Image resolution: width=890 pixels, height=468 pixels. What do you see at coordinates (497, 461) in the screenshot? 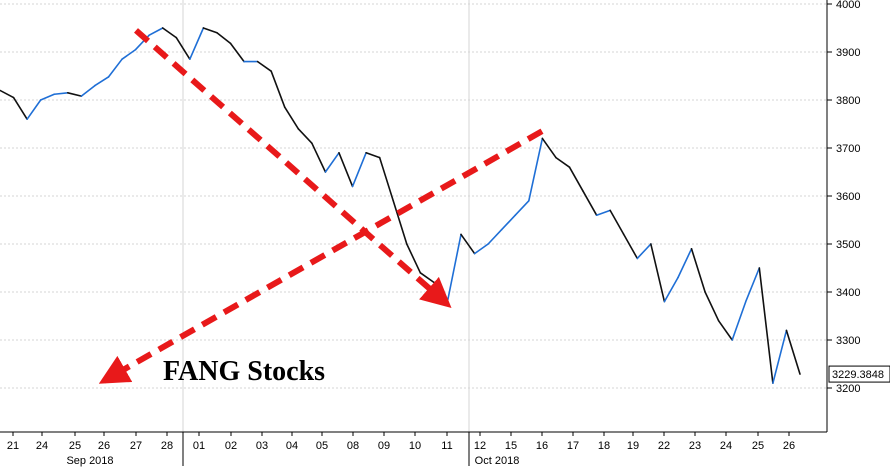
I see `x-month-label: Oct 2018` at bounding box center [497, 461].